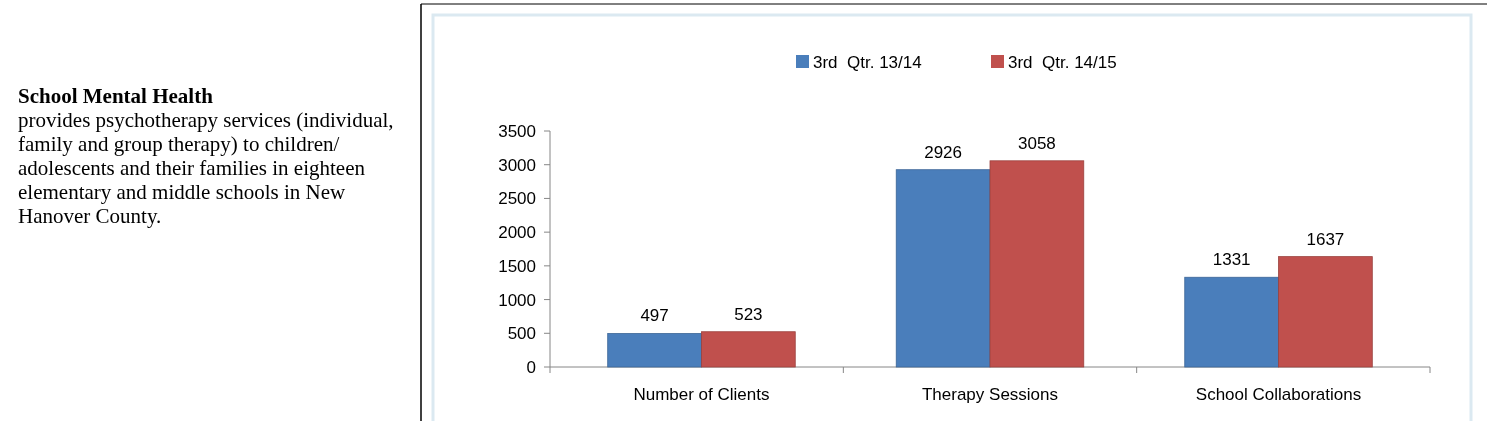 Image resolution: width=1487 pixels, height=421 pixels. What do you see at coordinates (517, 300) in the screenshot?
I see `y-tick-label: 1000` at bounding box center [517, 300].